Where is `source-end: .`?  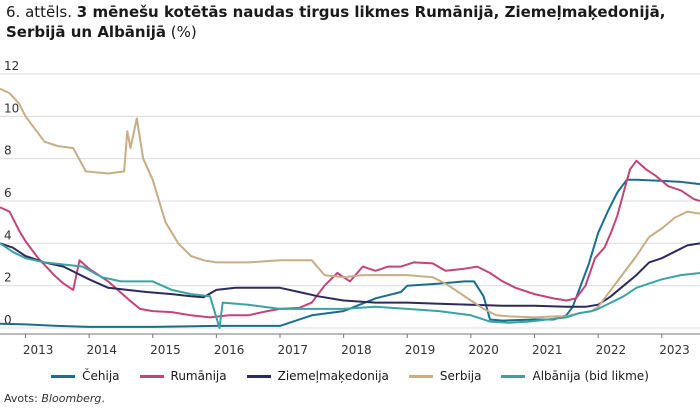
source-end: . is located at coordinates (103, 398).